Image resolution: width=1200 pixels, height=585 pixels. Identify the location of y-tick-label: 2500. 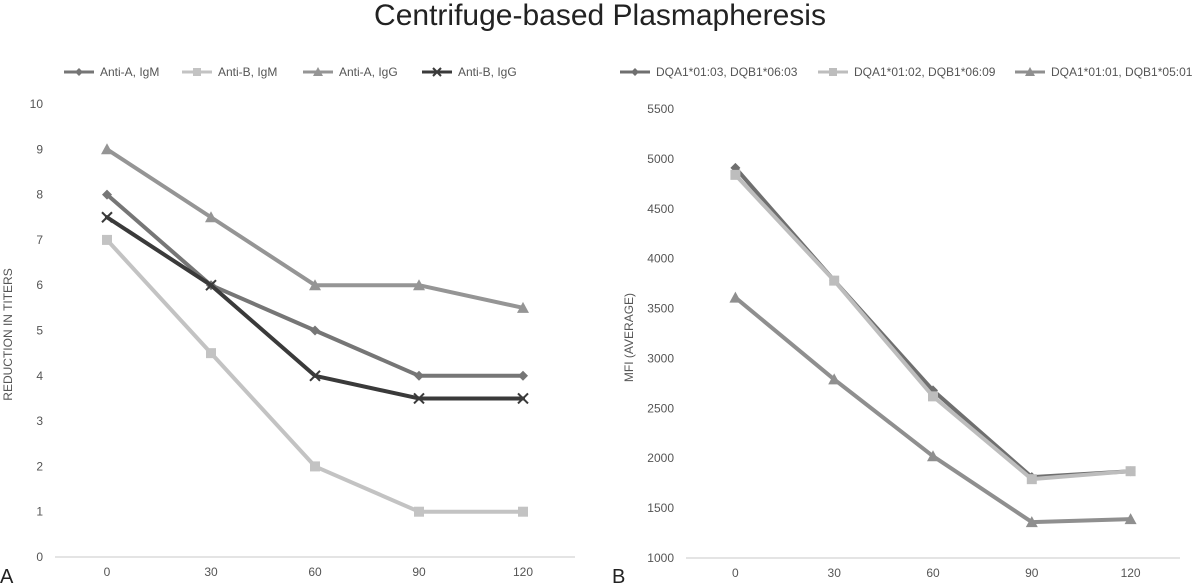
(660, 408).